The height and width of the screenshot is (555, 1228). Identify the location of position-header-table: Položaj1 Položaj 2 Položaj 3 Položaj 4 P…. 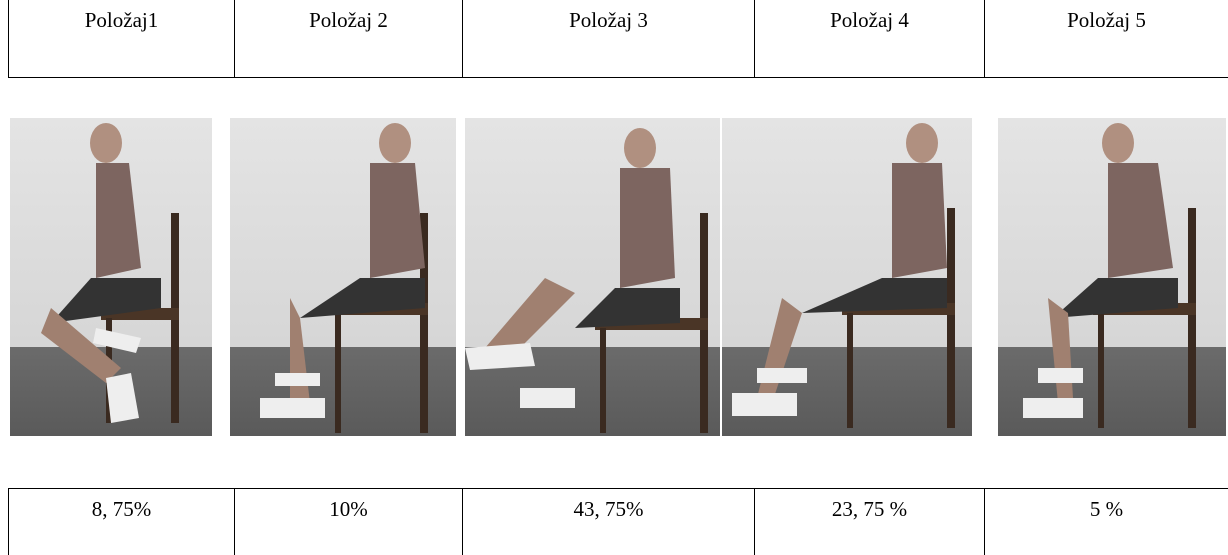
(618, 39).